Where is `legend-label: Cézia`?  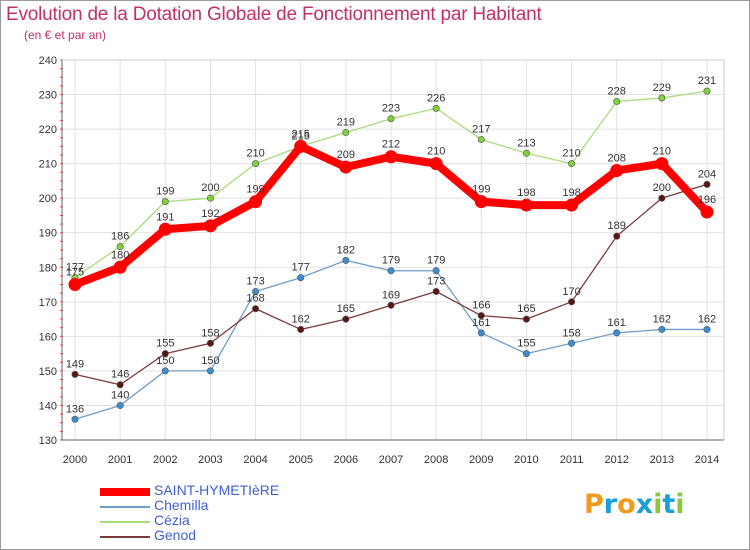 legend-label: Cézia is located at coordinates (172, 520).